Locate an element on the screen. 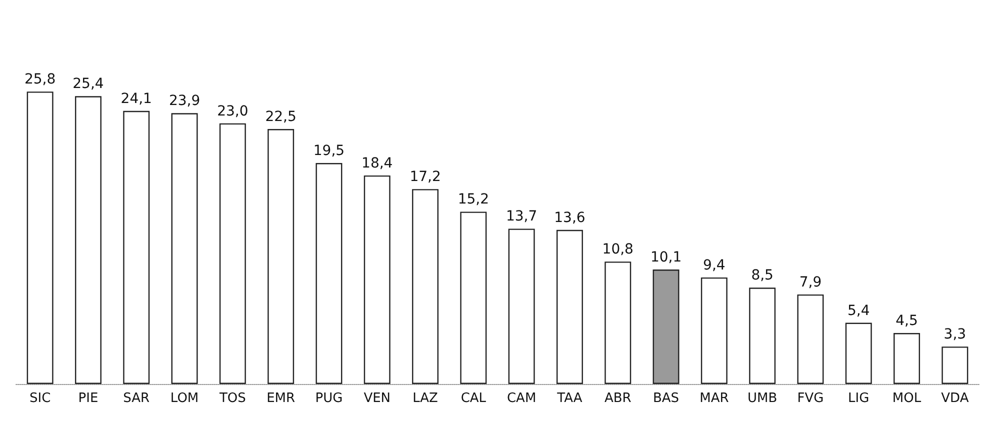  x-tick-label: CAL is located at coordinates (473, 398).